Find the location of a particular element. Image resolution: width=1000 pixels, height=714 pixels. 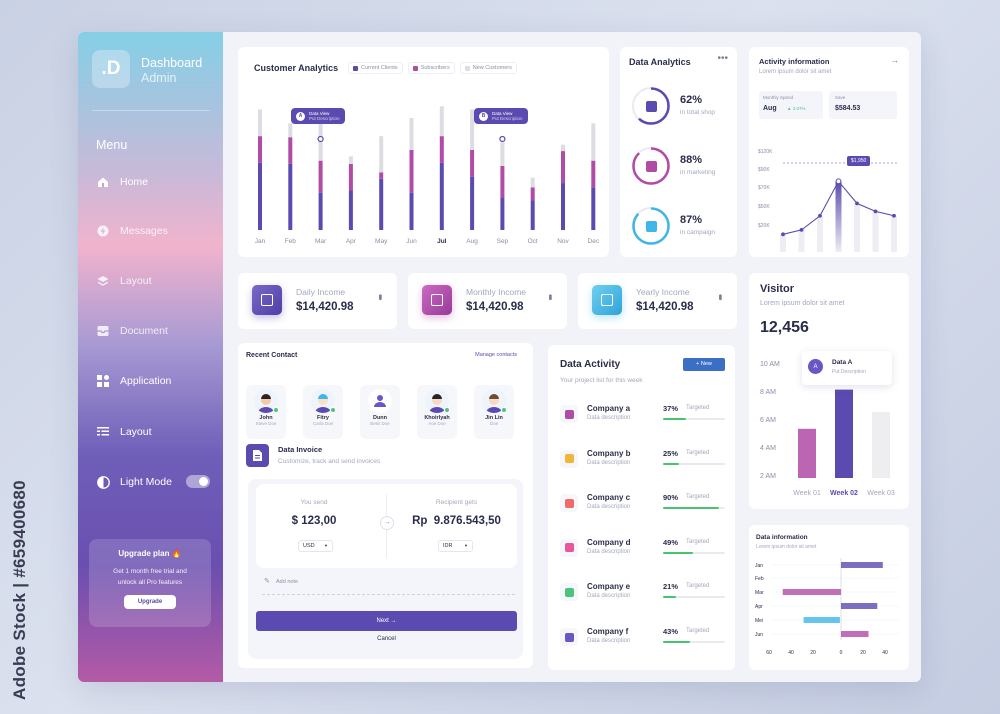

contact-role: Doe is located at coordinates (494, 423).